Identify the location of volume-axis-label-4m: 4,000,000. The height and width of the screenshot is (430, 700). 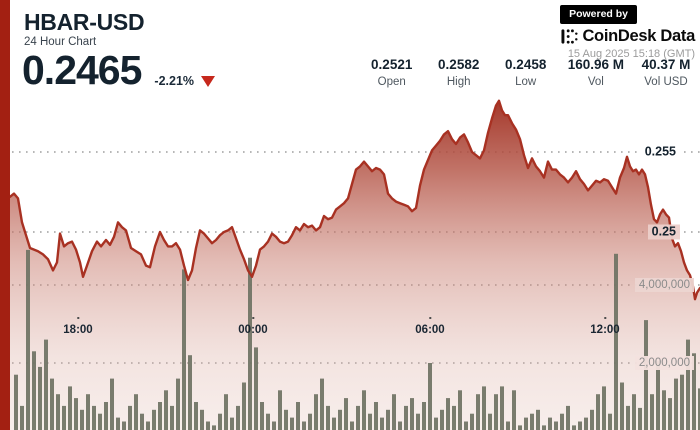
(664, 285).